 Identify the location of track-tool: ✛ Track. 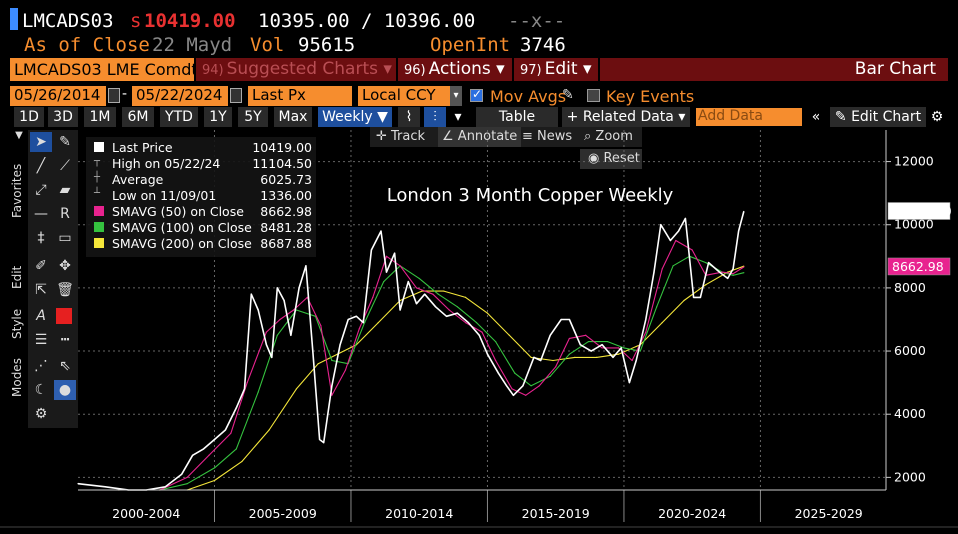
(400, 137).